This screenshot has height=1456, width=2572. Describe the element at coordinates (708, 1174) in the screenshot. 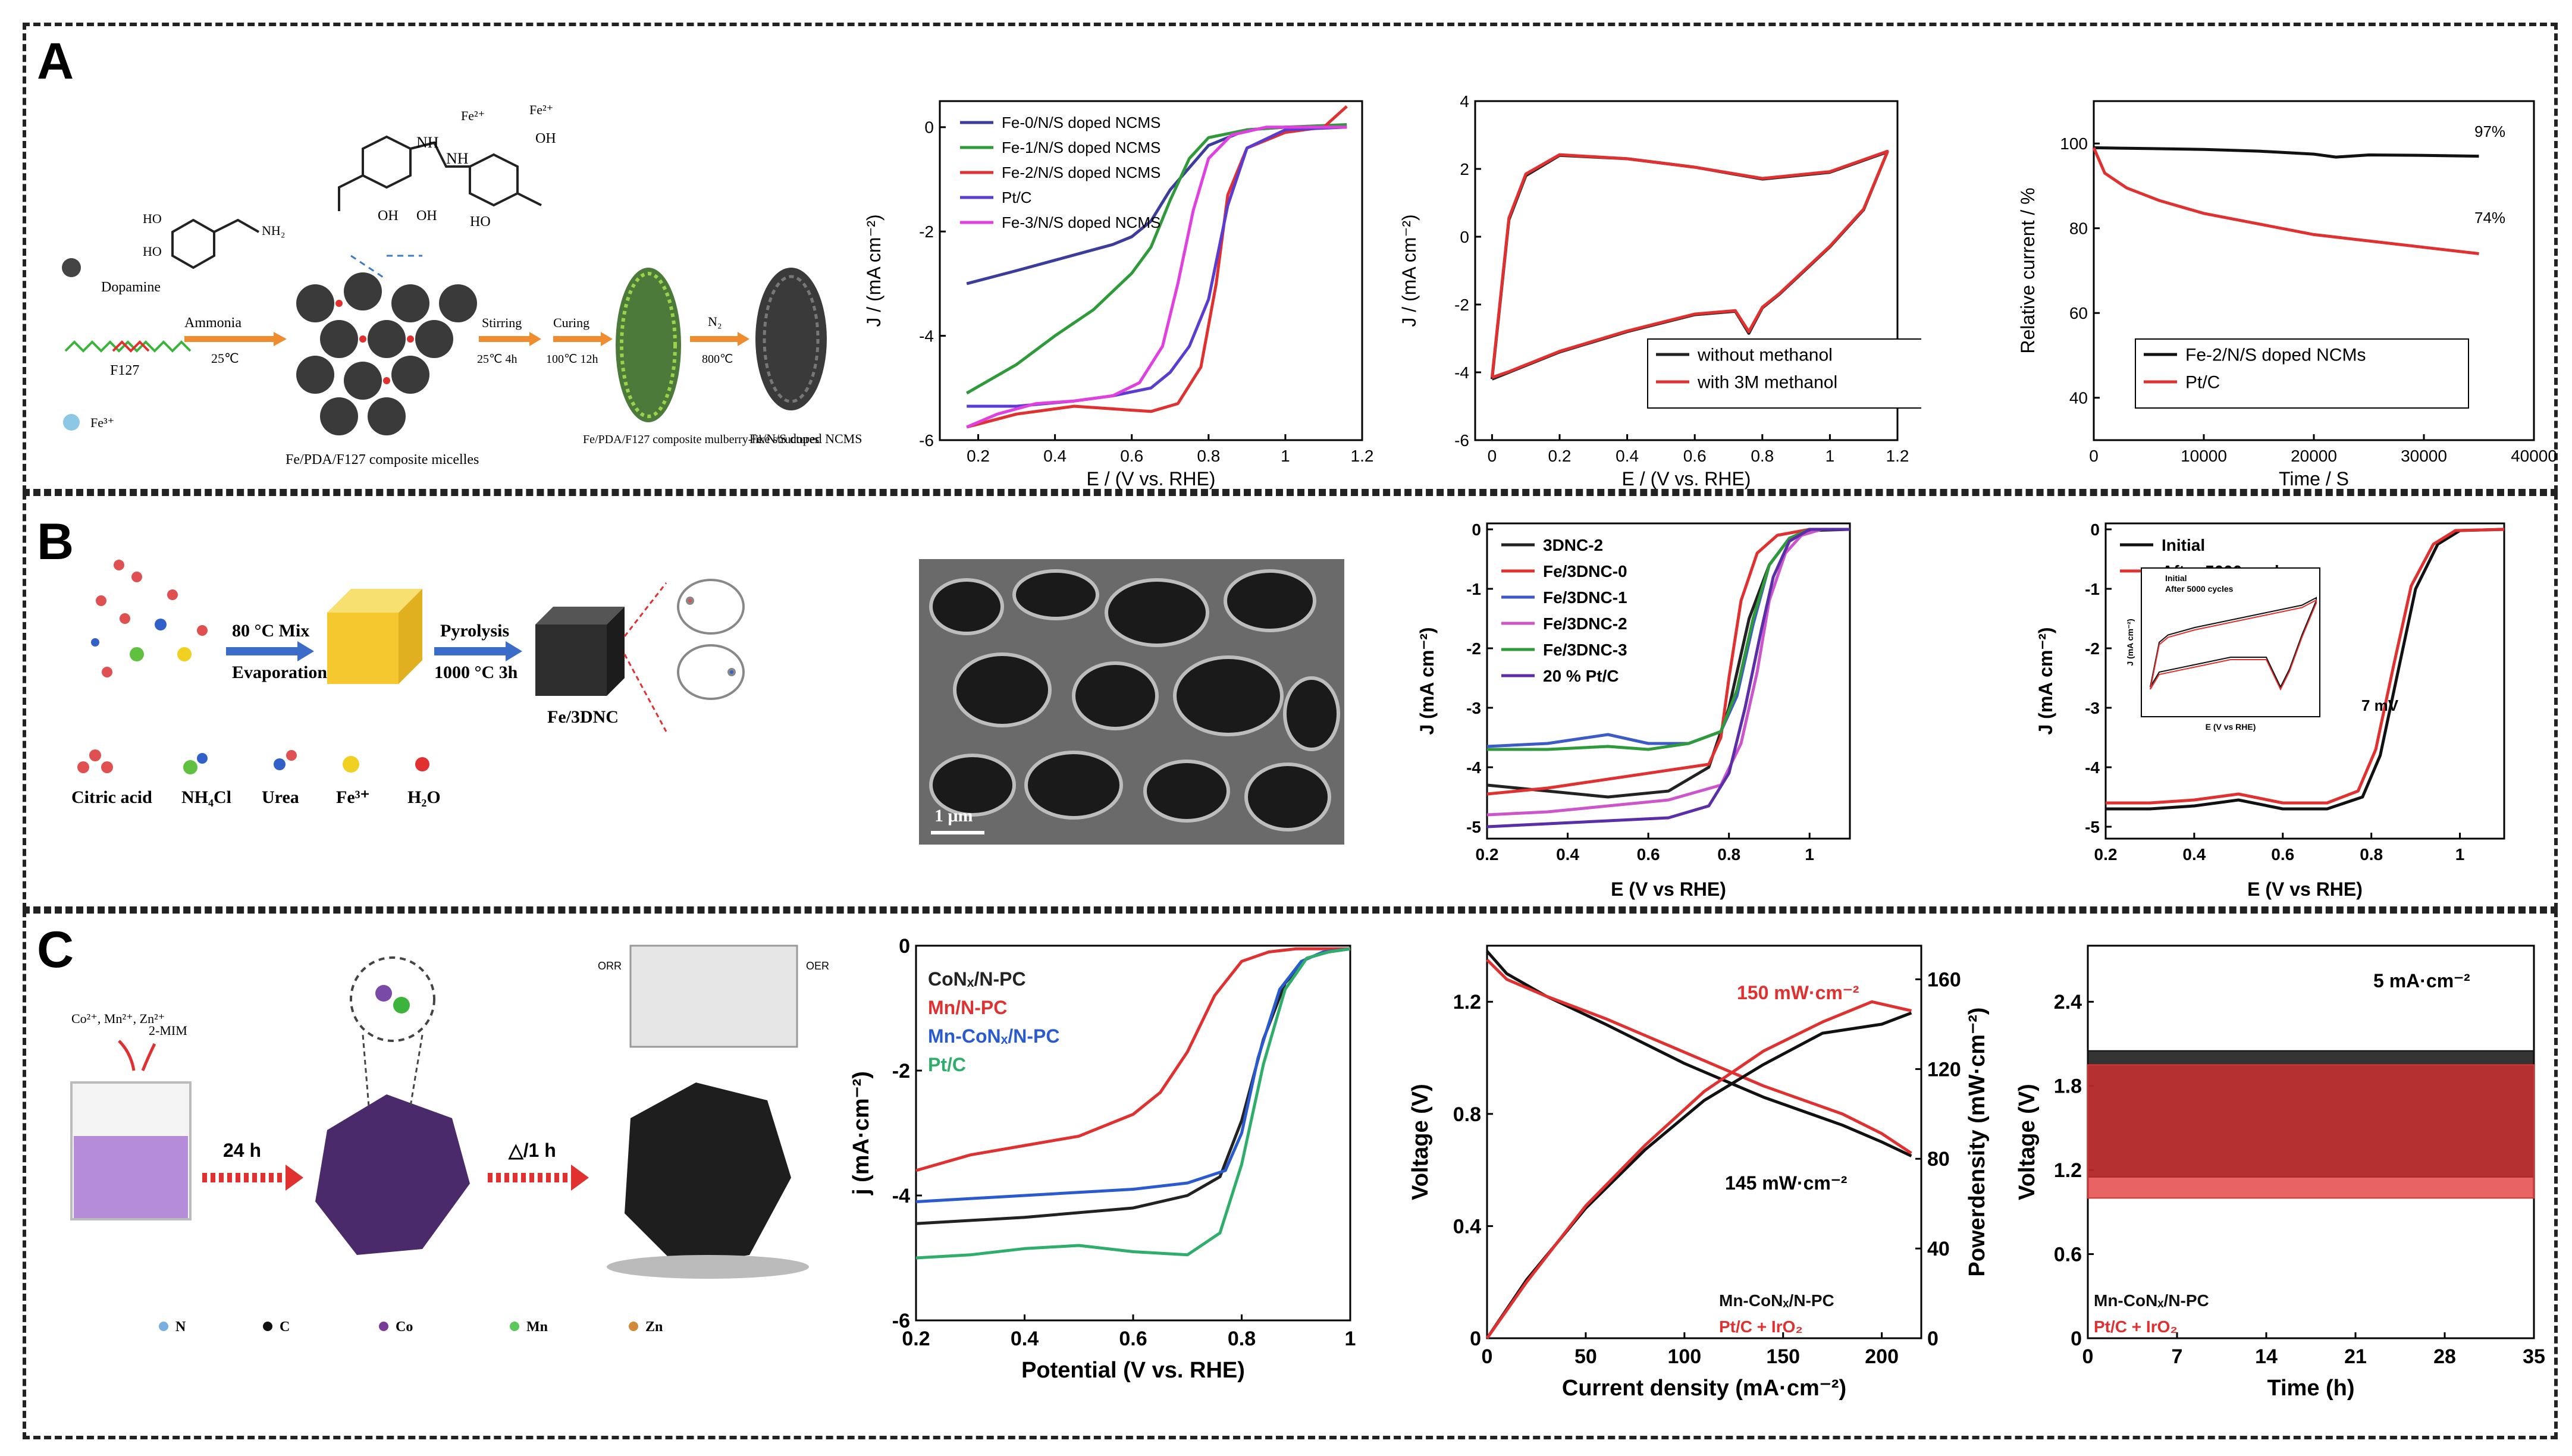

I see `carbon-crystal` at that location.